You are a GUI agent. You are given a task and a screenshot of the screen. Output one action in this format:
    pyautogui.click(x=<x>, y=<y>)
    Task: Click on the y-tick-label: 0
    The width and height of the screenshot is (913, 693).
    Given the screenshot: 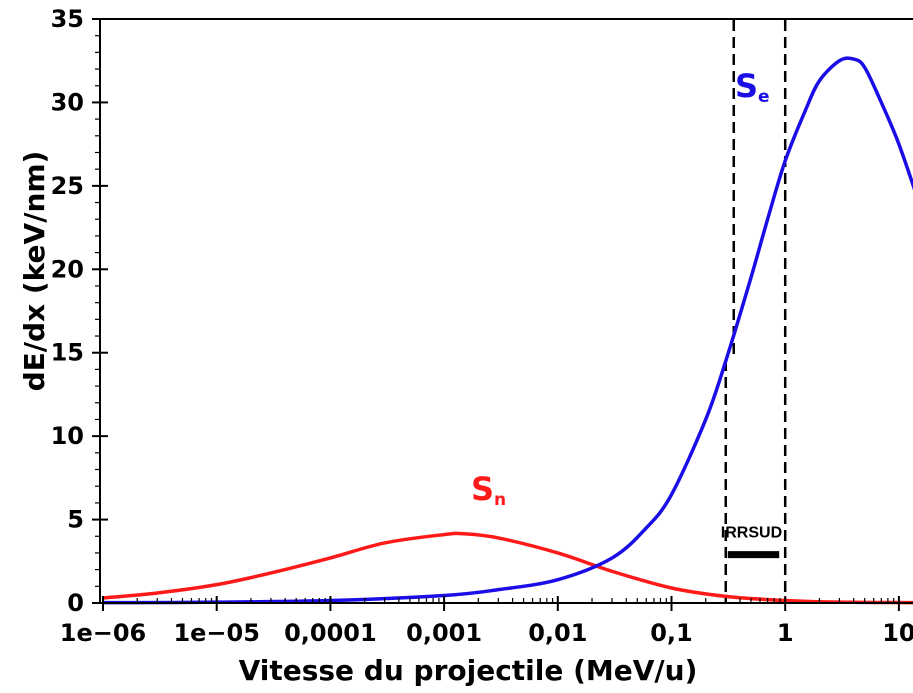 What is the action you would take?
    pyautogui.click(x=75, y=603)
    